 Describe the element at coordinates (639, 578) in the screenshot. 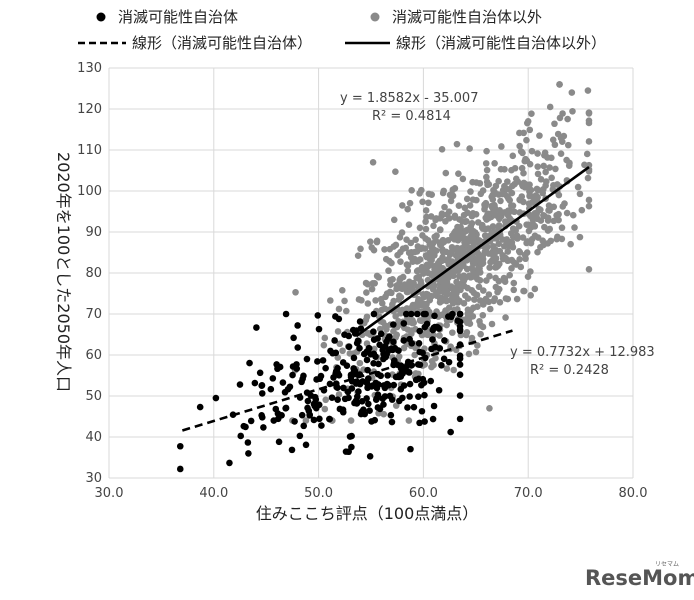

I see `watermark-logo: ReseMom` at that location.